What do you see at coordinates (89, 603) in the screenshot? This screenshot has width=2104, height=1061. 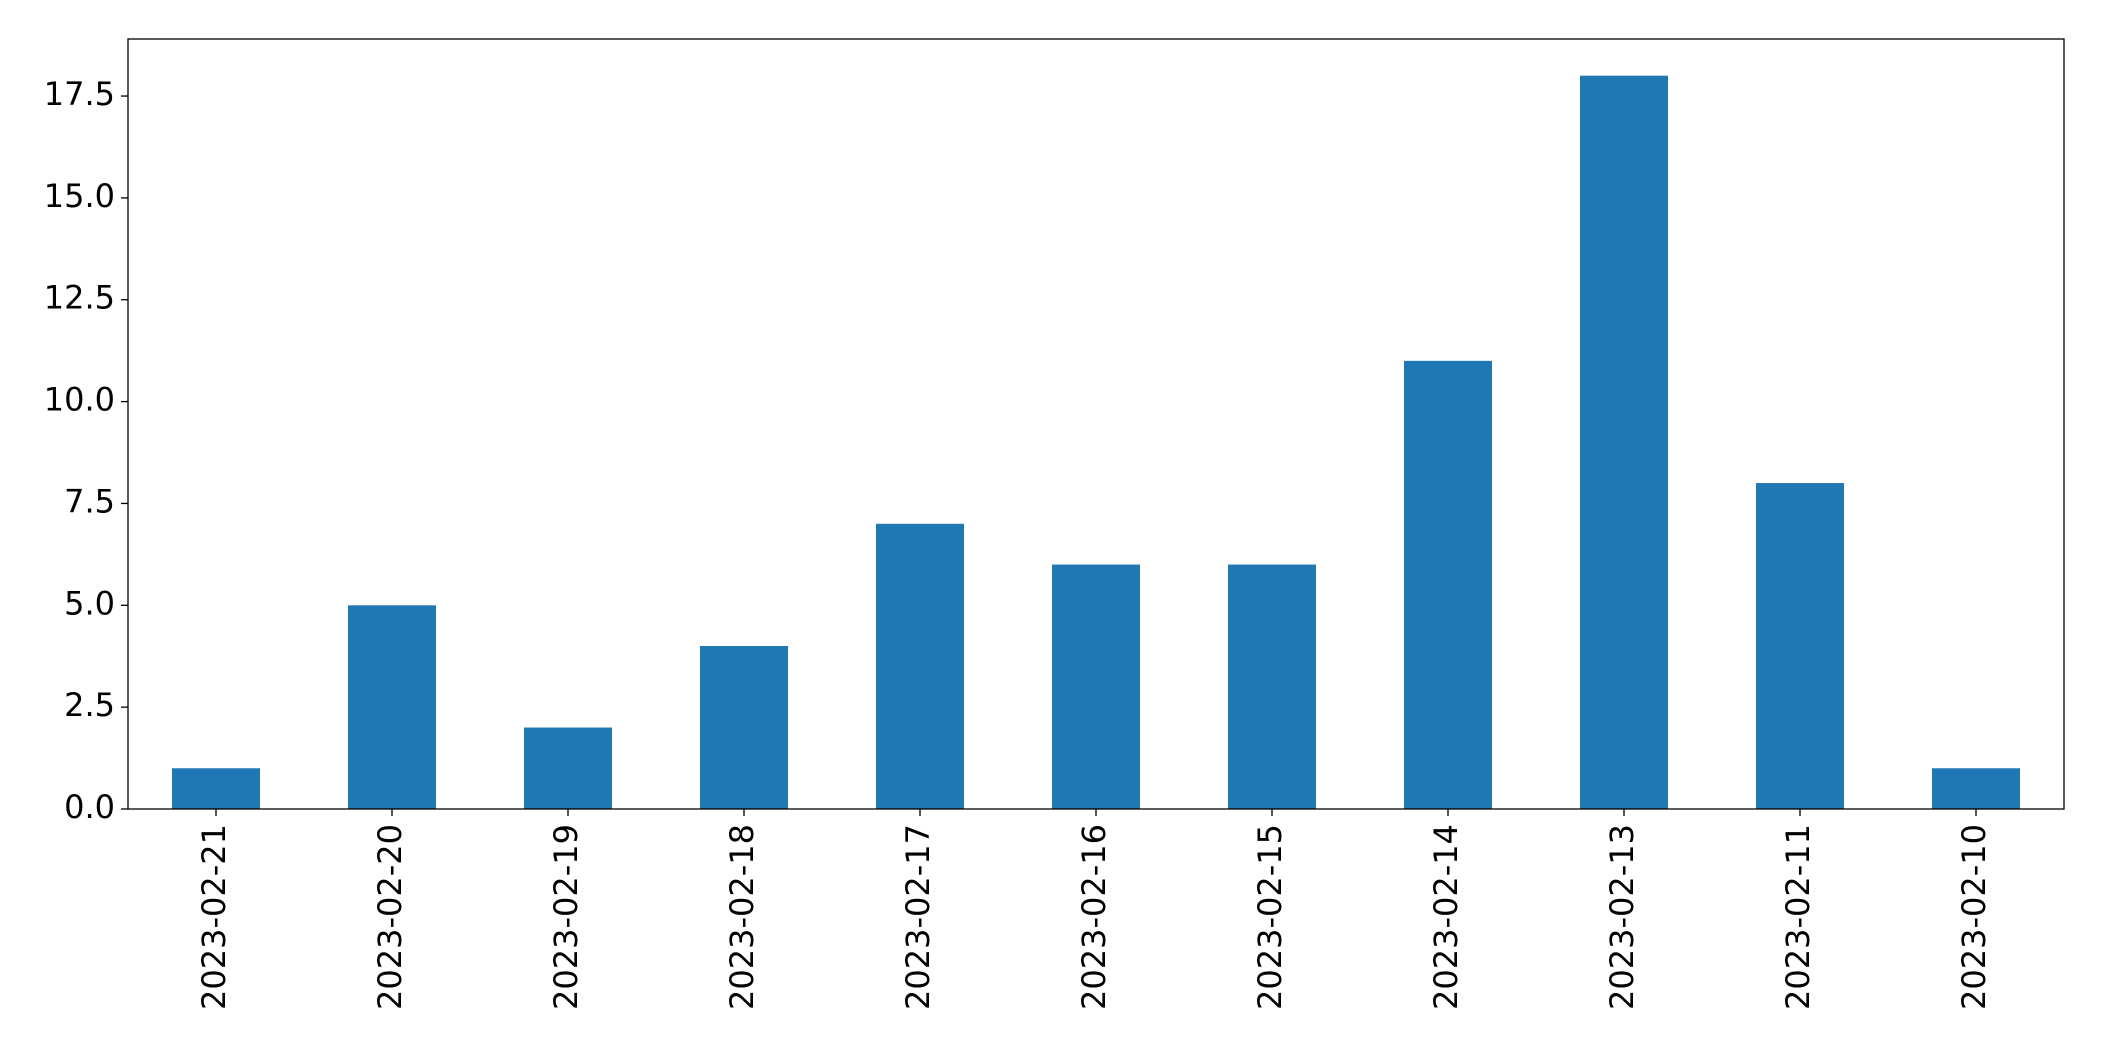 I see `y-tick-label: 5.0` at bounding box center [89, 603].